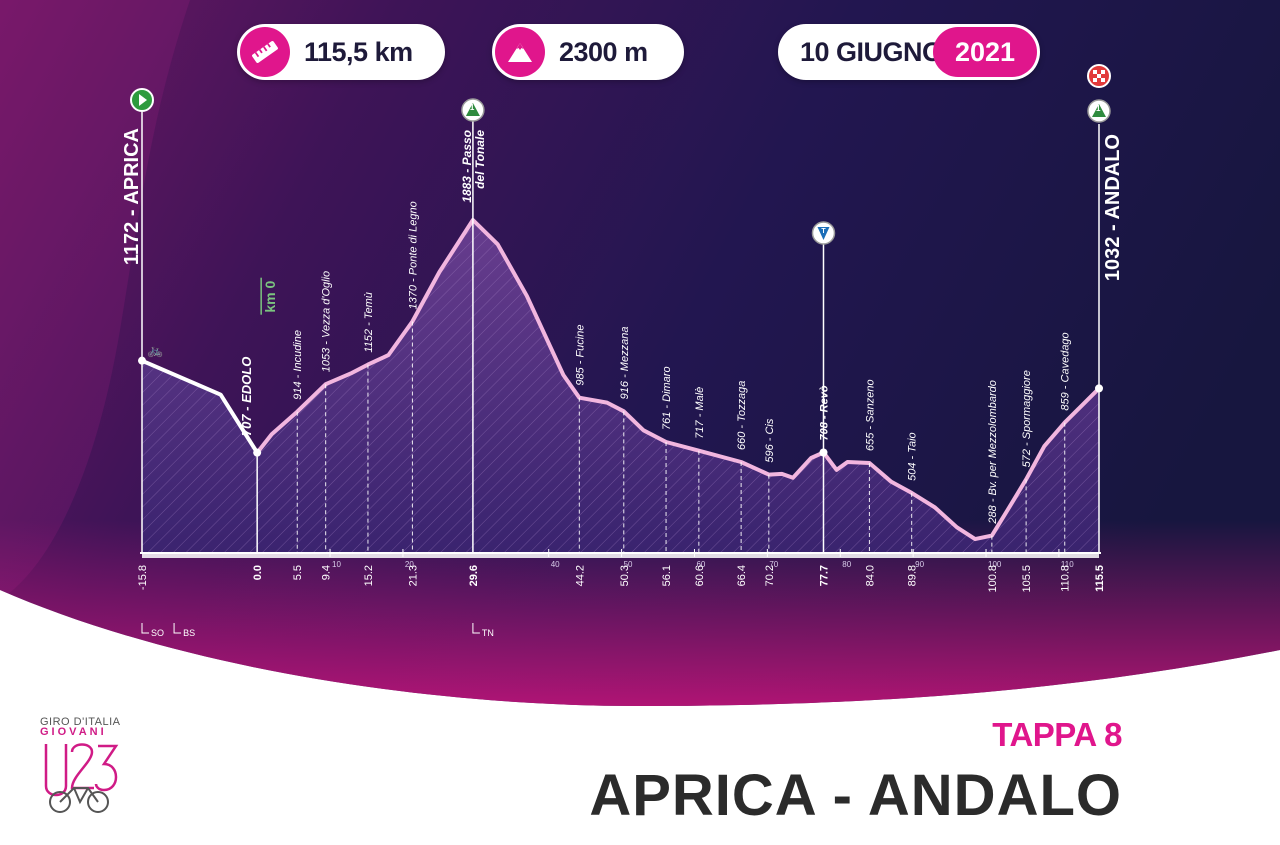 The width and height of the screenshot is (1280, 845). What do you see at coordinates (409, 564) in the screenshot?
I see `minor-tick-label: 20` at bounding box center [409, 564].